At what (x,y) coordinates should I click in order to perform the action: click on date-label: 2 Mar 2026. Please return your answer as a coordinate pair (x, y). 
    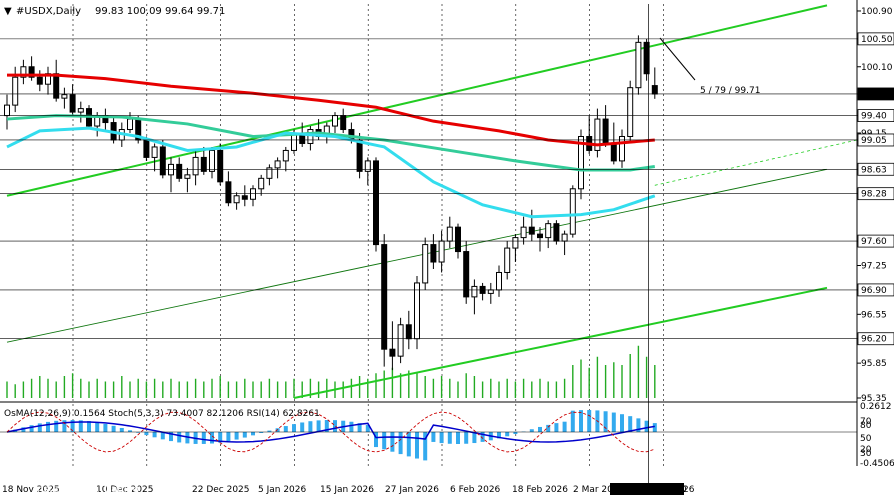
    Looking at the image, I should click on (599, 490).